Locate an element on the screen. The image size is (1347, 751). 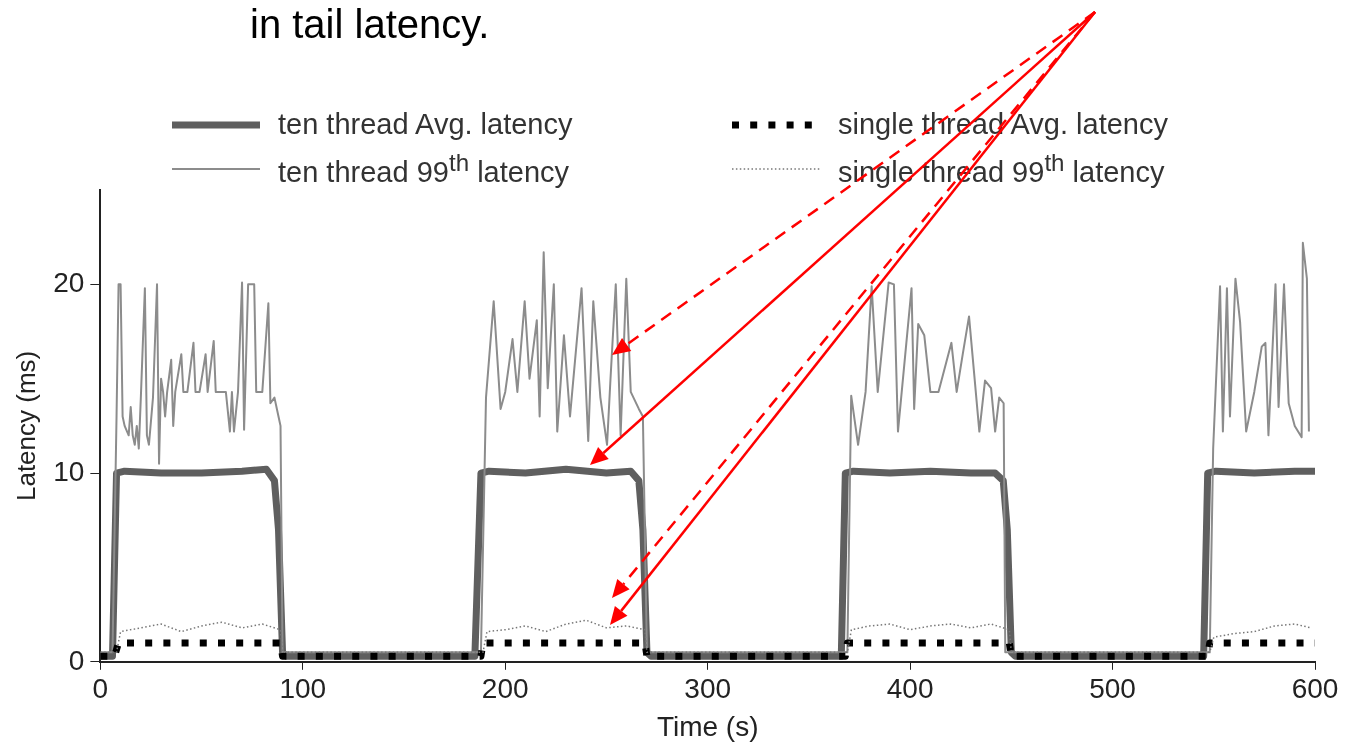
x-tick-label: 100 is located at coordinates (303, 689).